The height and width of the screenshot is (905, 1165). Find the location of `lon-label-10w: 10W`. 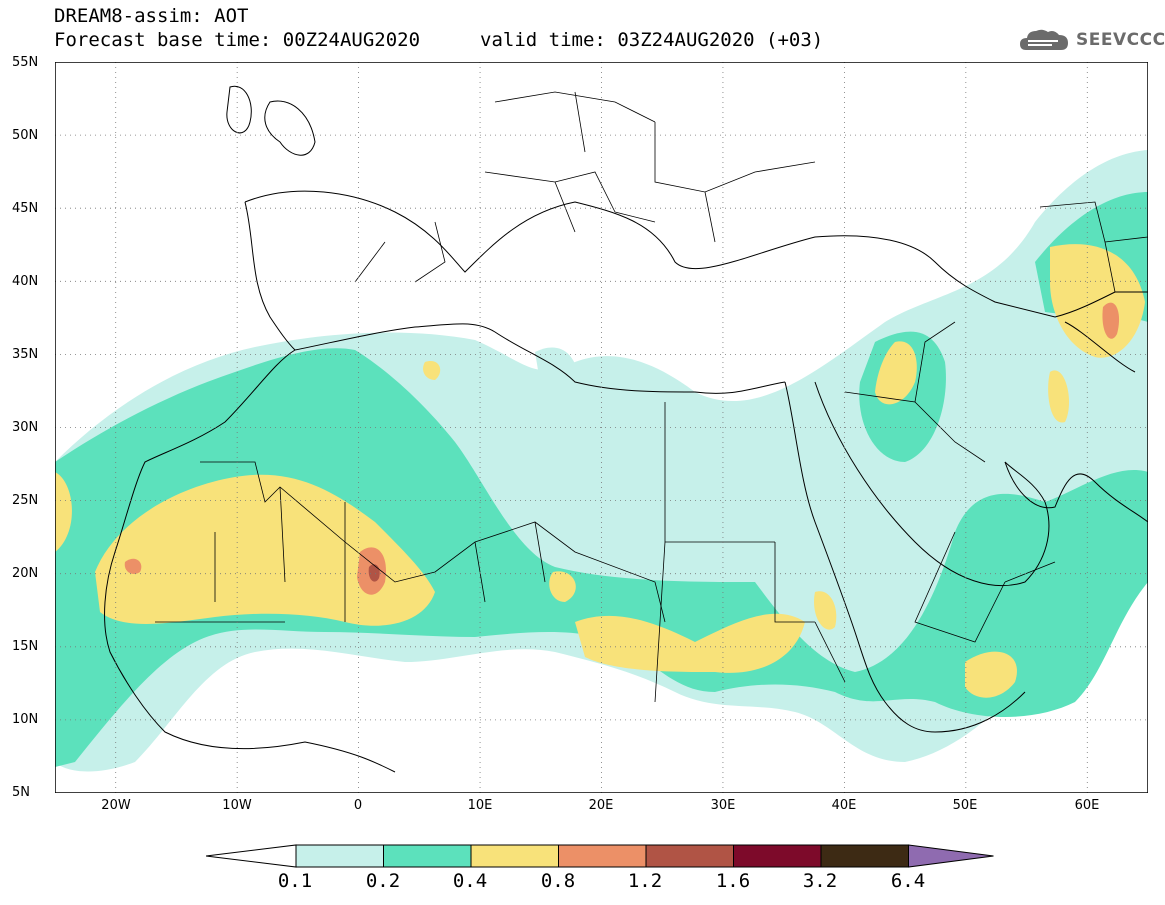

lon-label-10w: 10W is located at coordinates (237, 805).